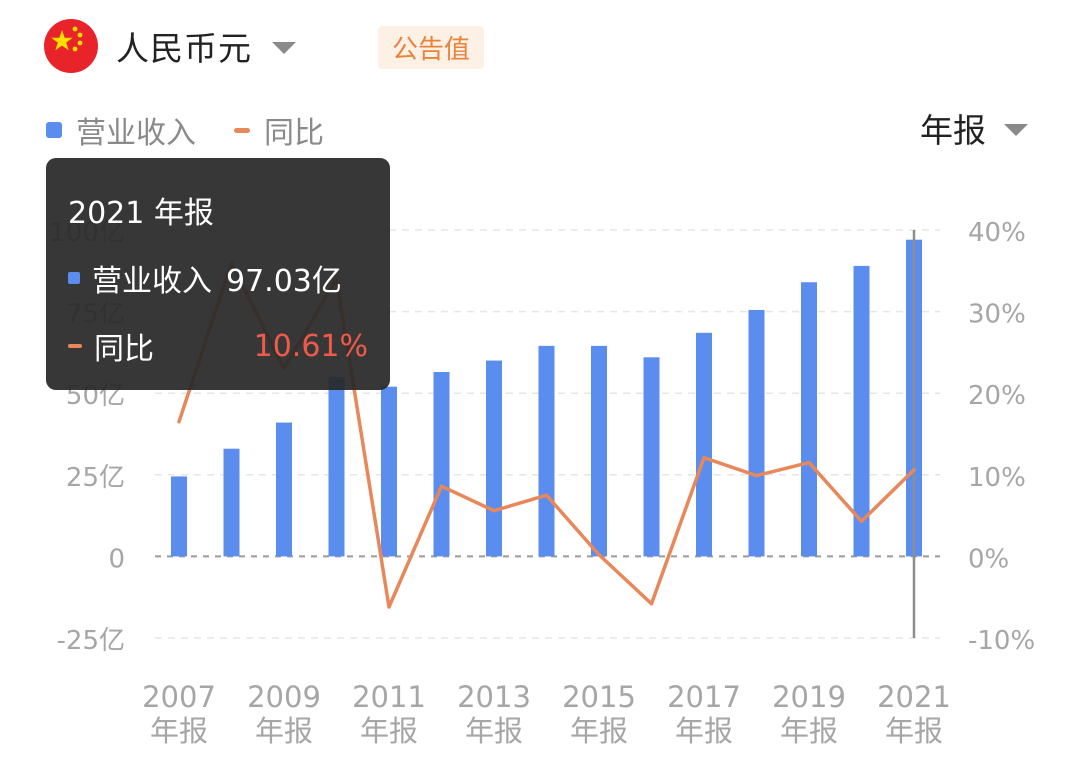  I want to click on bar-2009, so click(284, 489).